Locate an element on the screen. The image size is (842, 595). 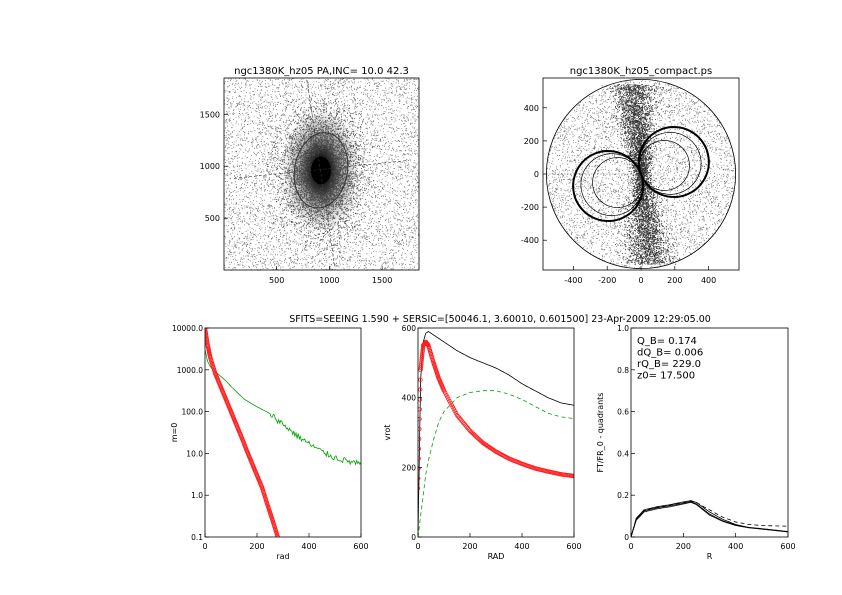
series-3-line is located at coordinates (709, 518).